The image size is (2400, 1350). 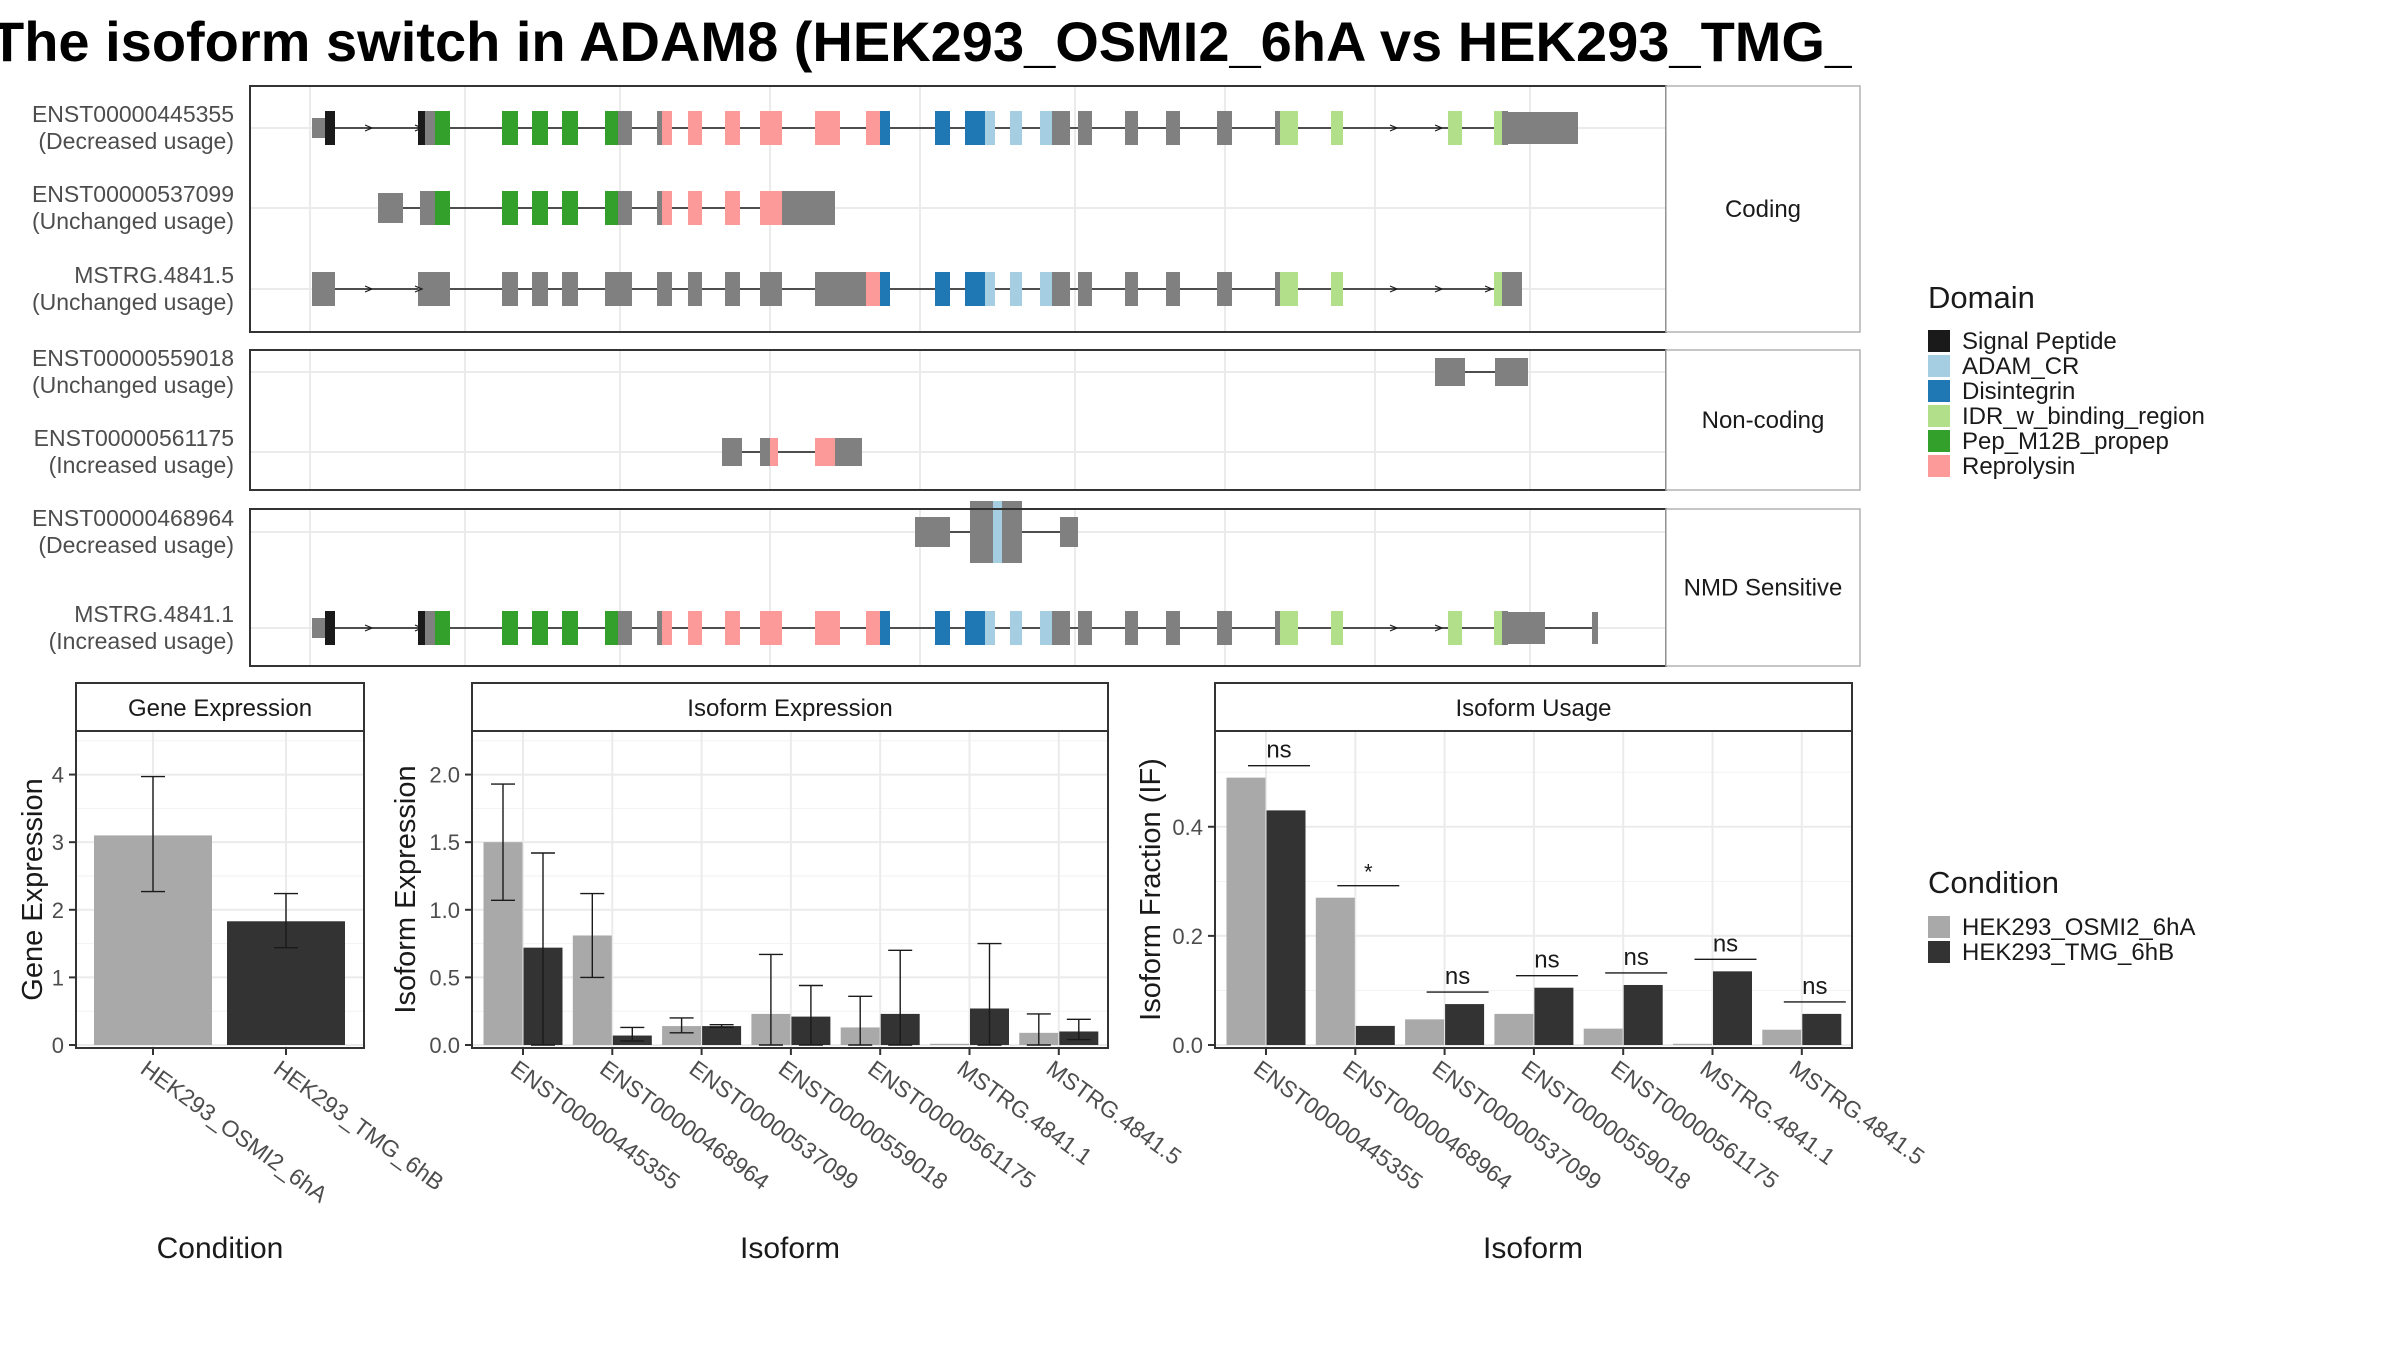 What do you see at coordinates (444, 977) in the screenshot?
I see `y-tick-label: 0.5` at bounding box center [444, 977].